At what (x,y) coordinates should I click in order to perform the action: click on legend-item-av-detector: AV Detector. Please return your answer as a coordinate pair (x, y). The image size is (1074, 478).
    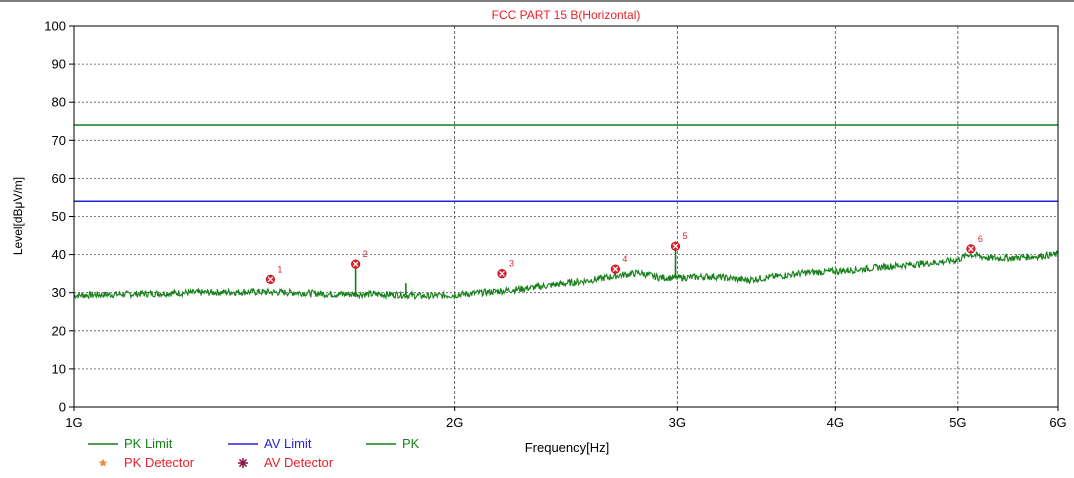
    Looking at the image, I should click on (286, 462).